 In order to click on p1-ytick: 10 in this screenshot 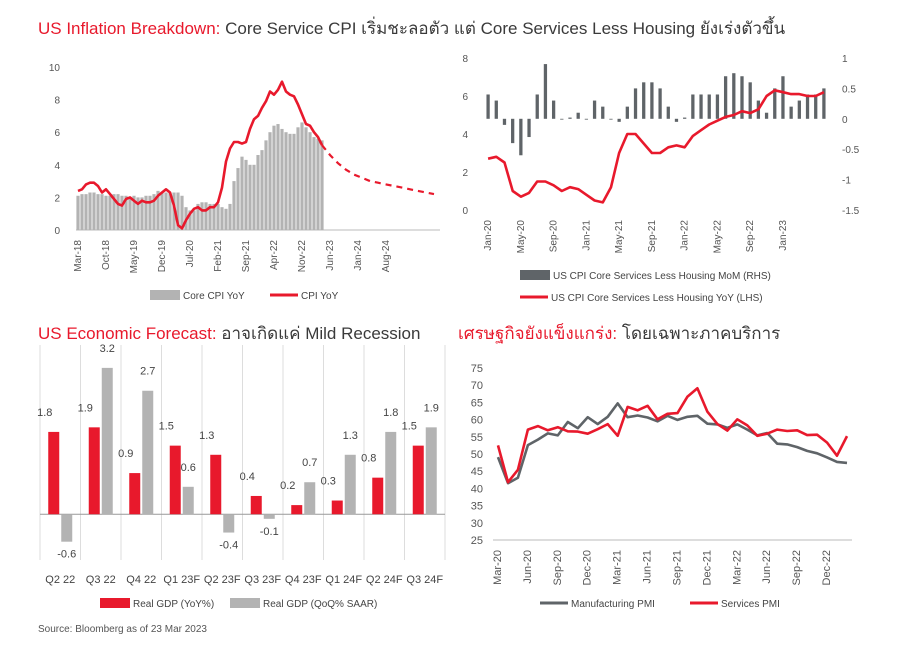, I will do `click(55, 68)`.